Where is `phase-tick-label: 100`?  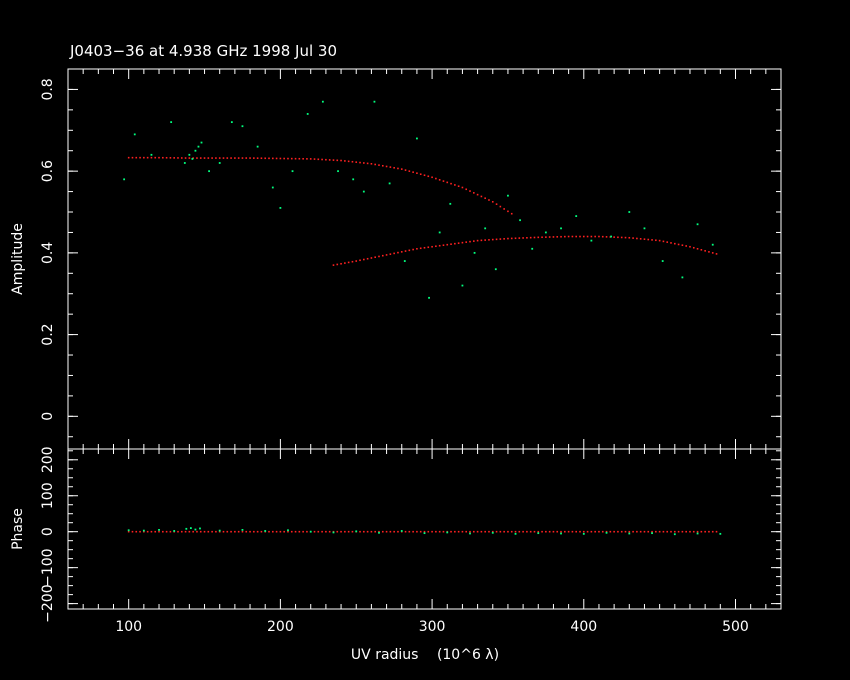 phase-tick-label: 100 is located at coordinates (48, 495).